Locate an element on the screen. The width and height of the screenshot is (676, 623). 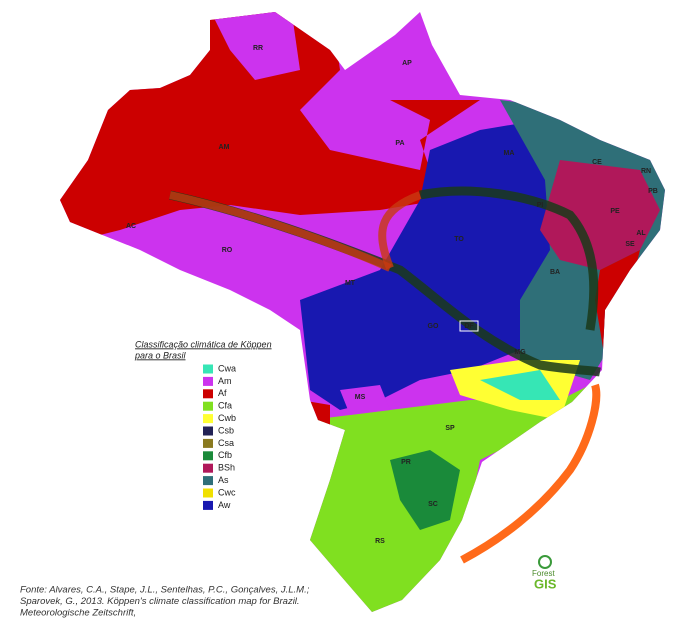
state-label: GO is located at coordinates (433, 326).